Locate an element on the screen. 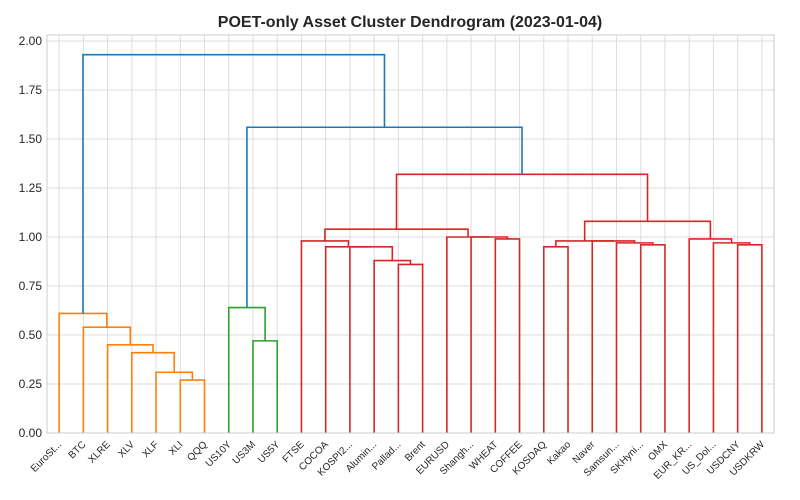  y-tick-label: 1.00 is located at coordinates (31, 237).